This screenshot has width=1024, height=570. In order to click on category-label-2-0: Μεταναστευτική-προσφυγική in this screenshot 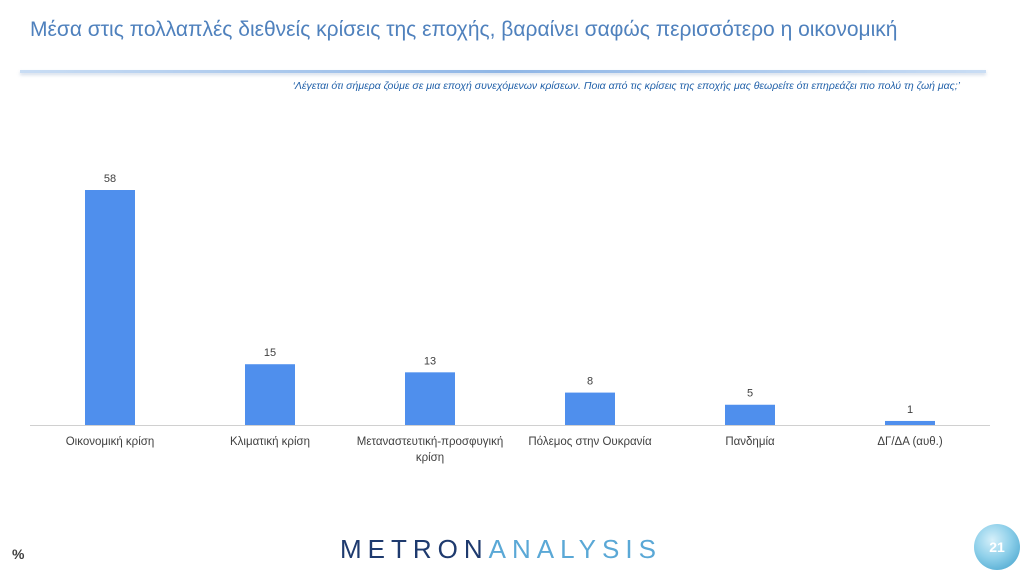, I will do `click(430, 442)`.